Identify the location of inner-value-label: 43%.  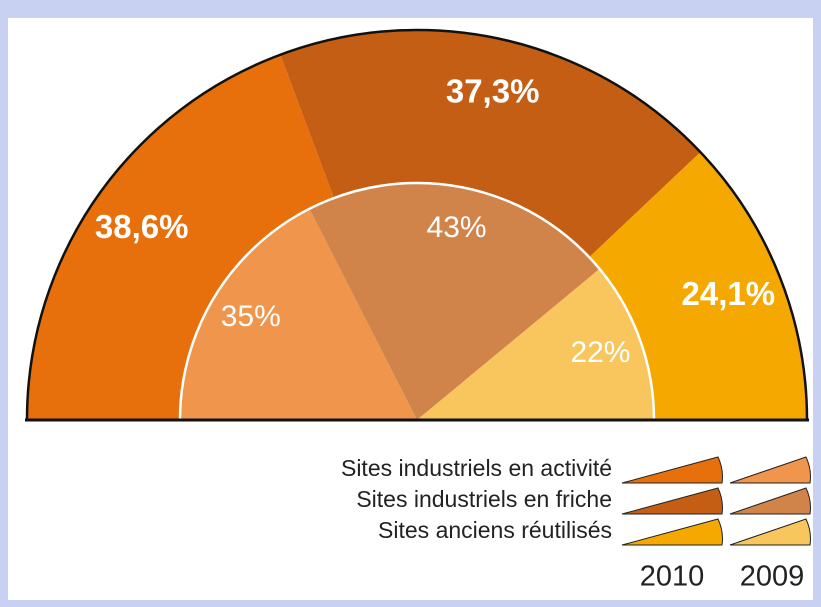
(457, 227).